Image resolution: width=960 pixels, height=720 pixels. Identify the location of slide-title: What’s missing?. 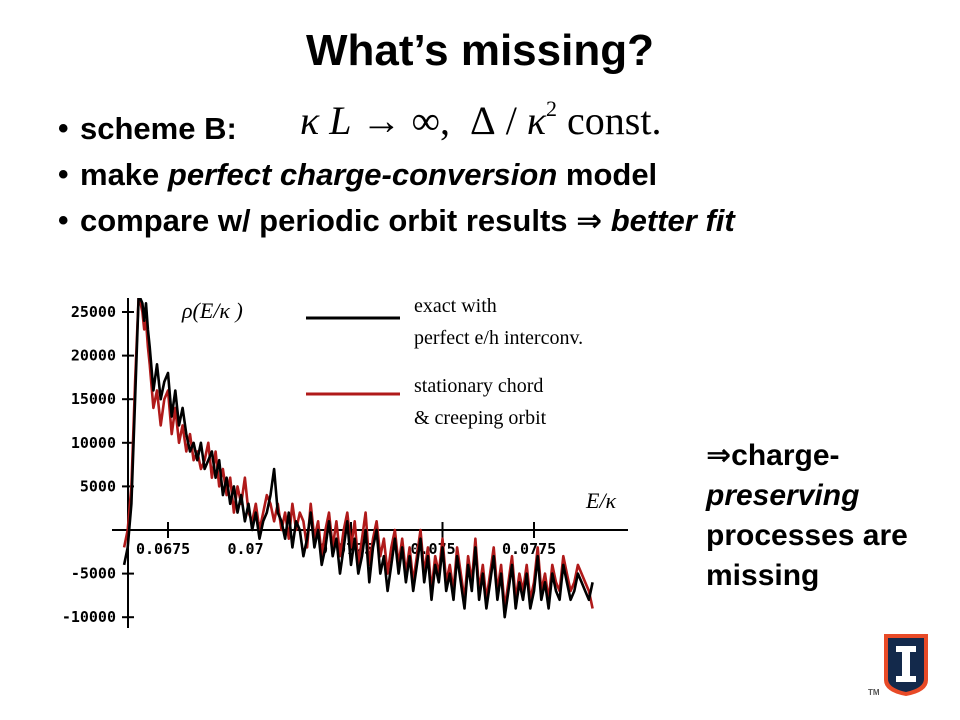
(480, 50).